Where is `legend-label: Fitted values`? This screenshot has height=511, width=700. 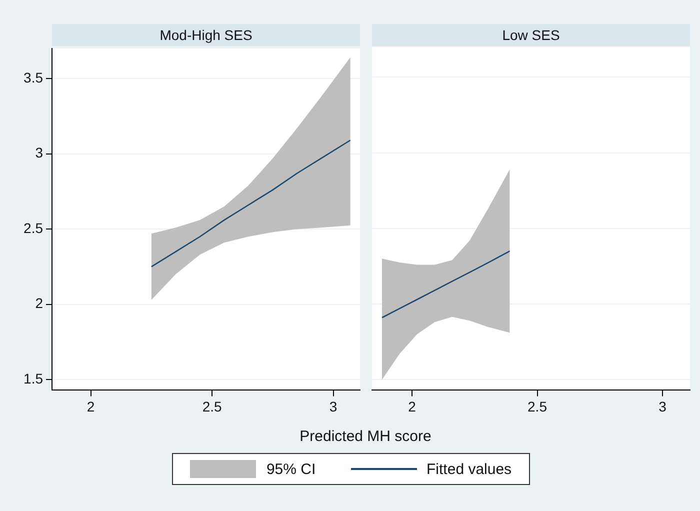 legend-label: Fitted values is located at coordinates (469, 469).